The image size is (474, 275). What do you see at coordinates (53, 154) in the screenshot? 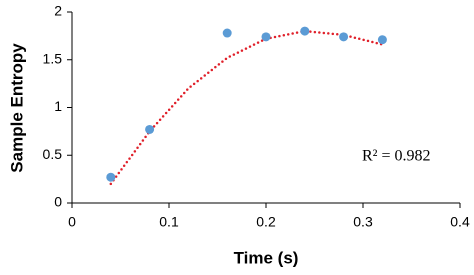
I see `y-tick-label: 0.5` at bounding box center [53, 154].